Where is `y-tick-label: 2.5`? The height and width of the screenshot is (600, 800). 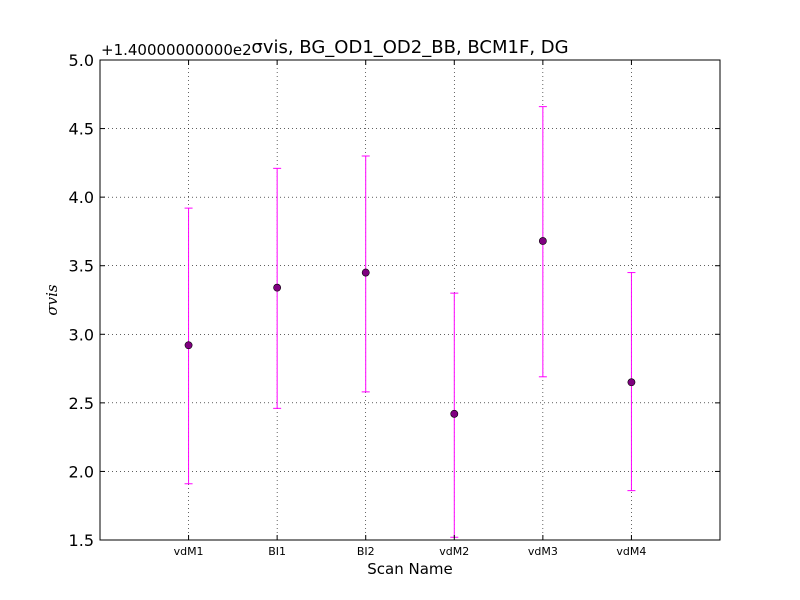 y-tick-label: 2.5 is located at coordinates (81, 403).